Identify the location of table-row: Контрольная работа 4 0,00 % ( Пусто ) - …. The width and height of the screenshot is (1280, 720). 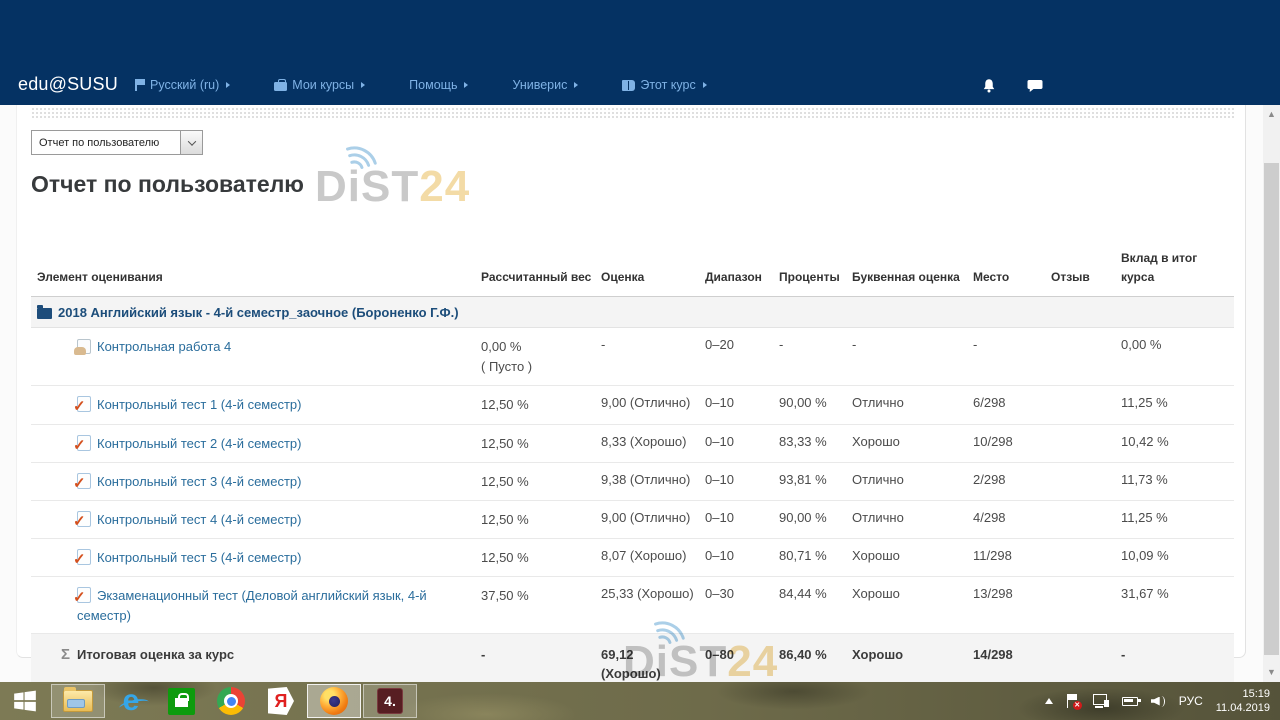
(632, 357).